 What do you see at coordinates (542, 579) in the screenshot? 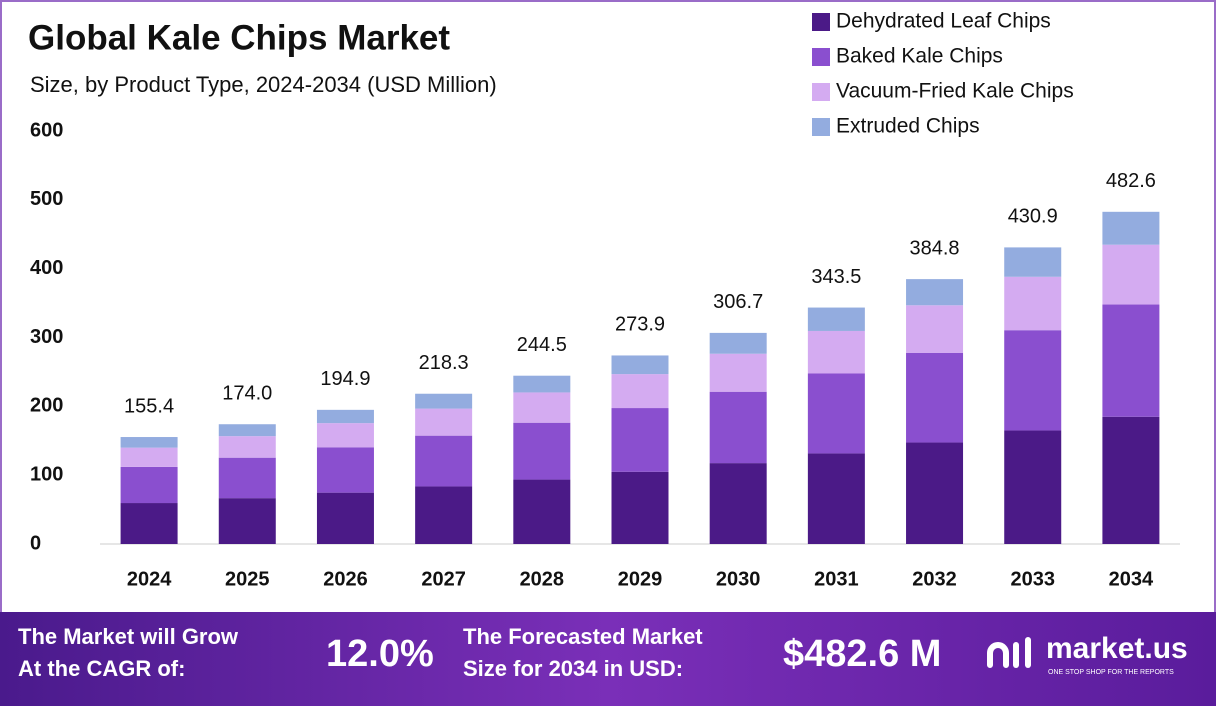
I see `x-tick-label: 2028` at bounding box center [542, 579].